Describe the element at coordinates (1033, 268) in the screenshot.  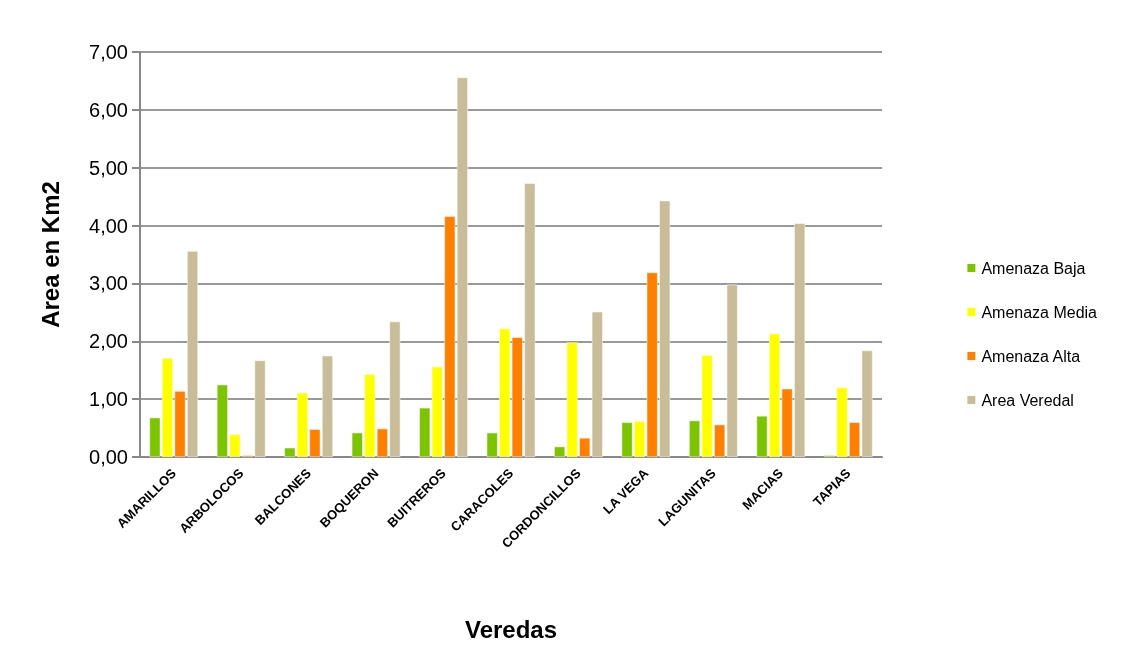
I see `legend-label: Amenaza Baja` at that location.